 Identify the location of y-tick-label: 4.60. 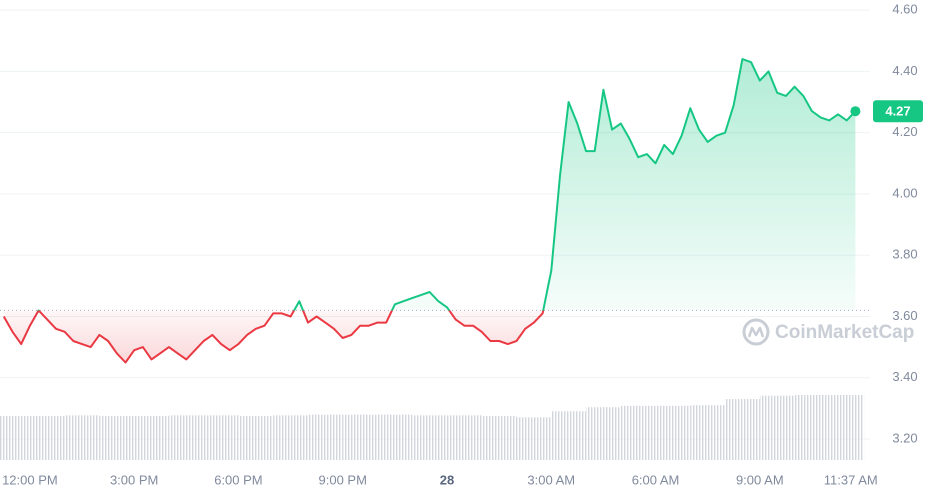
(904, 9).